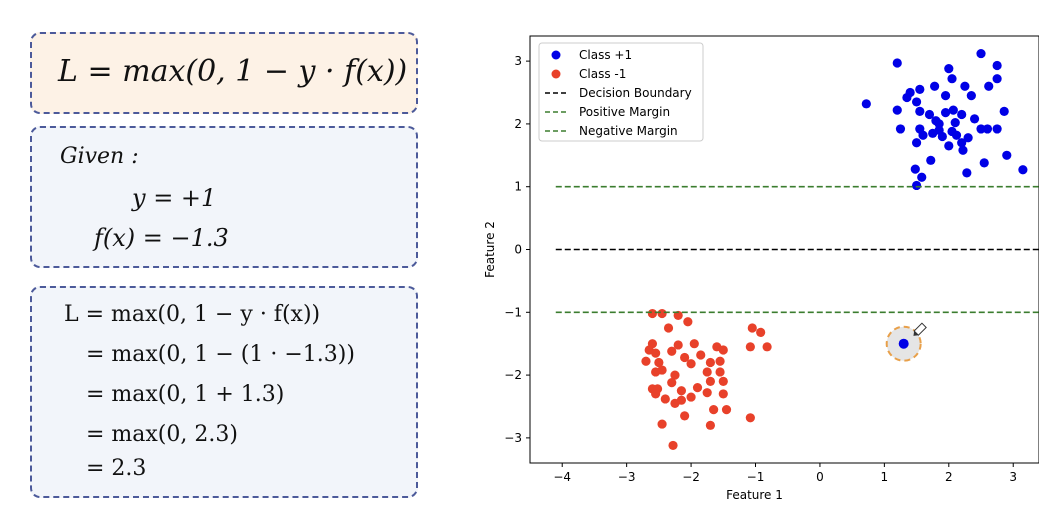 The width and height of the screenshot is (1039, 516). What do you see at coordinates (192, 314) in the screenshot?
I see `calc-step-1: L = max(0, 1 − y · f(x))` at bounding box center [192, 314].